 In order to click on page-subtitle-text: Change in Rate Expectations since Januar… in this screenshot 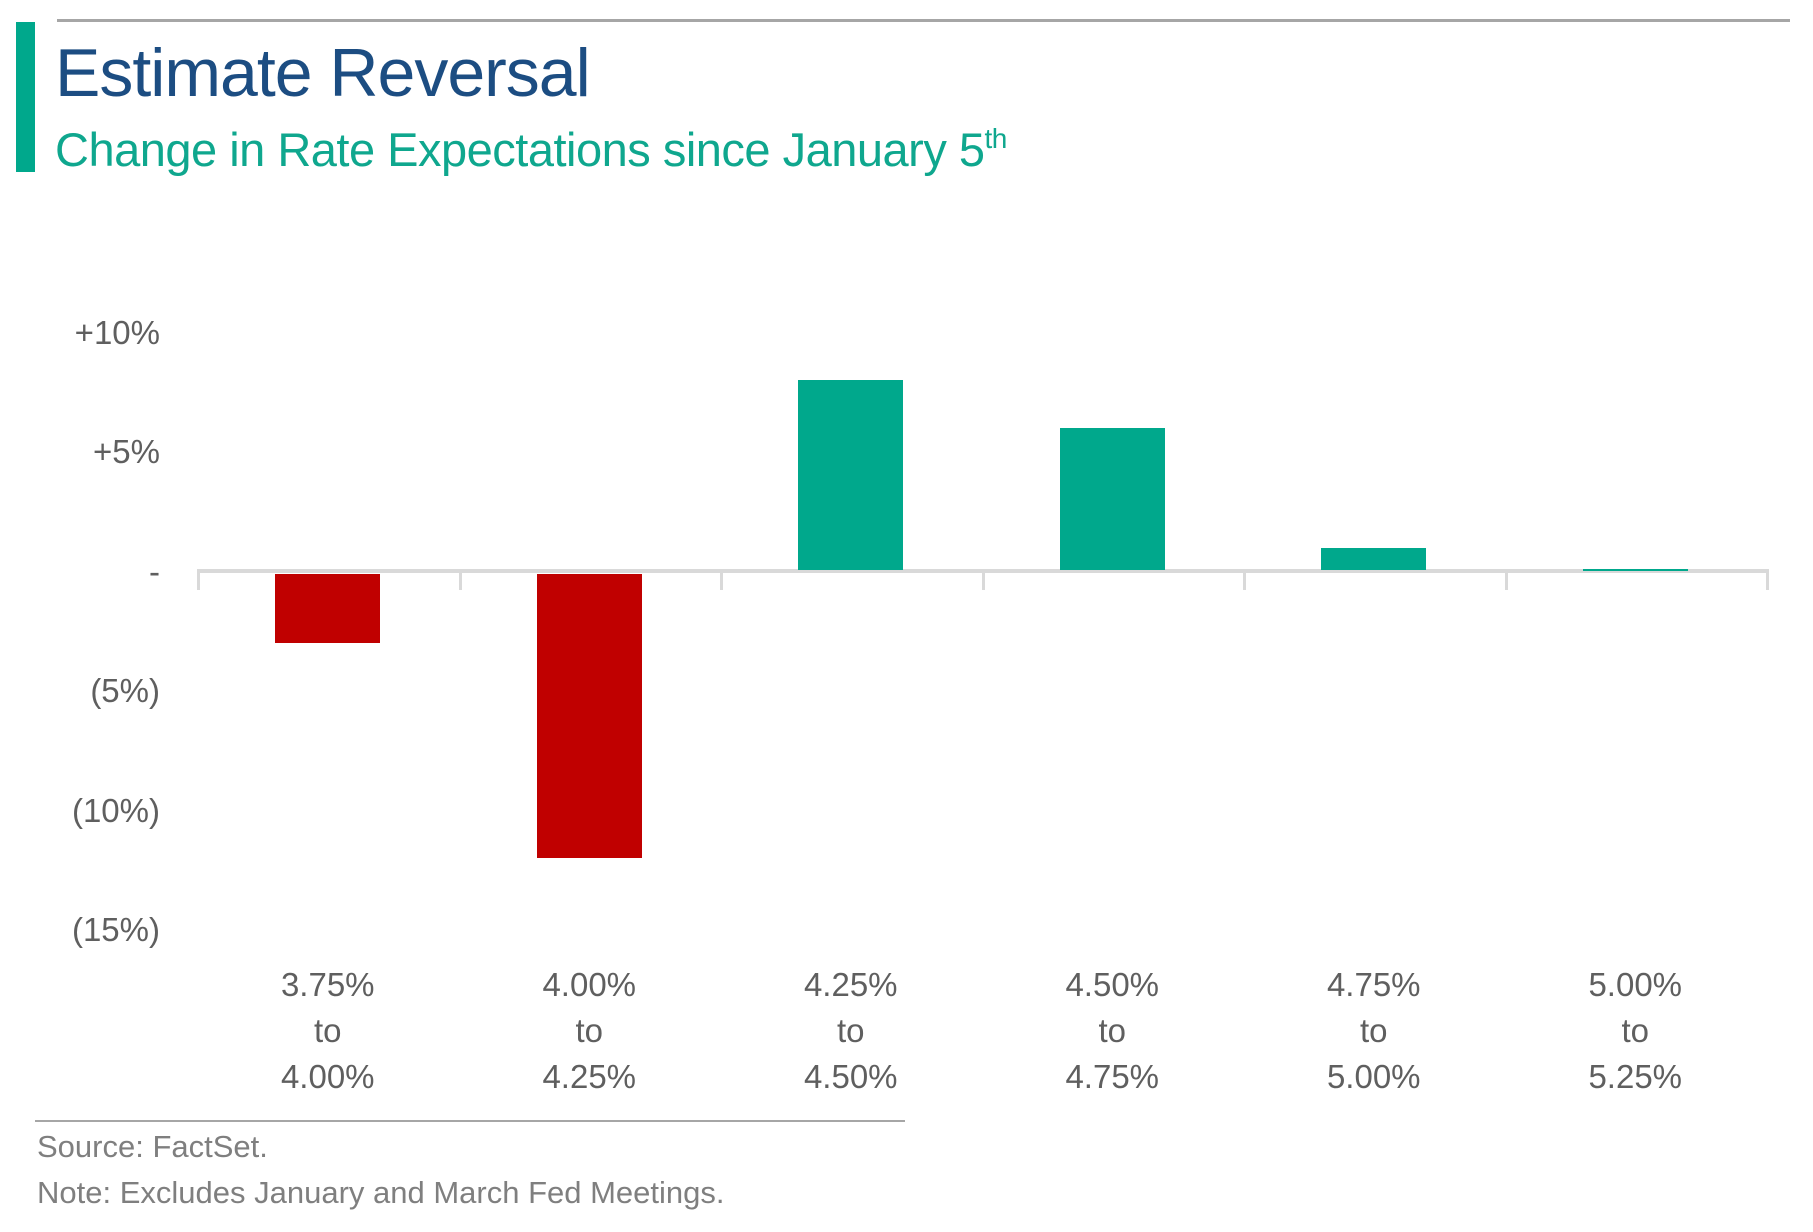, I will do `click(520, 149)`.